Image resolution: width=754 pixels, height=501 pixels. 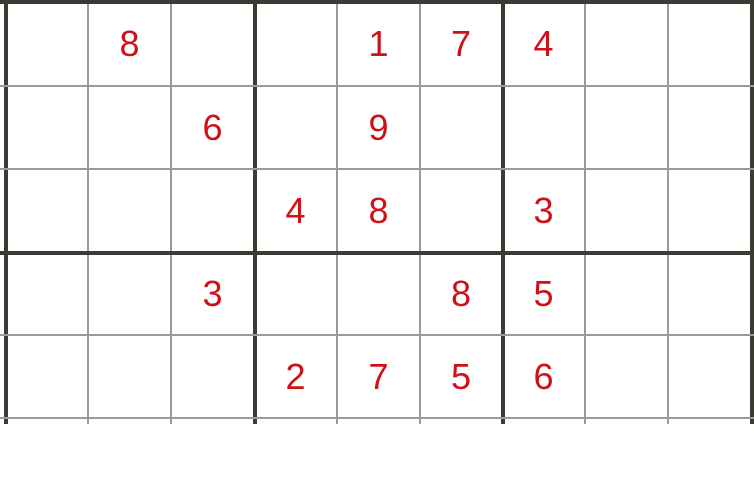 What do you see at coordinates (626, 459) in the screenshot?
I see `sudoku-cell-r6c8` at bounding box center [626, 459].